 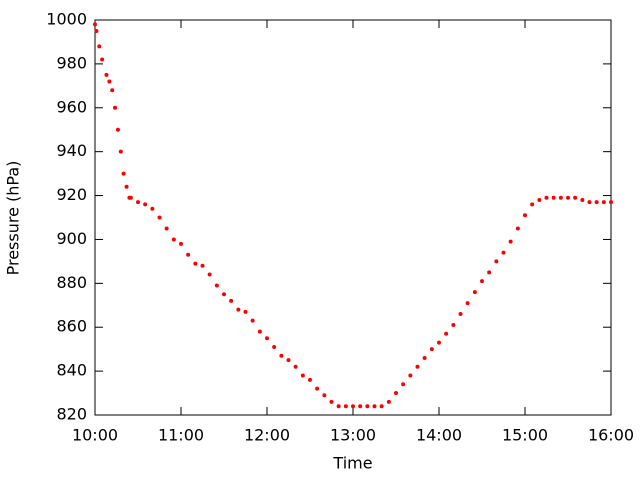 I want to click on y-tick-label: 1000, so click(x=66, y=19).